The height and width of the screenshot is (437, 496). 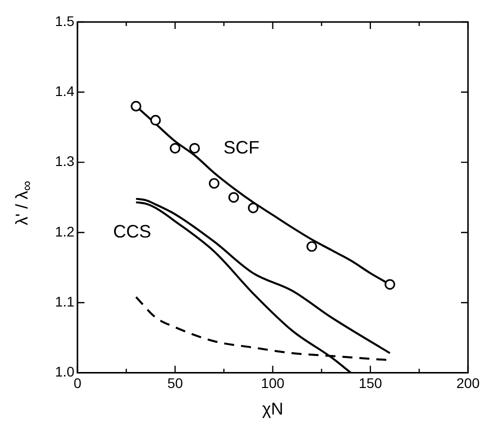 I want to click on y-tick-label: 1.2, so click(x=64, y=231).